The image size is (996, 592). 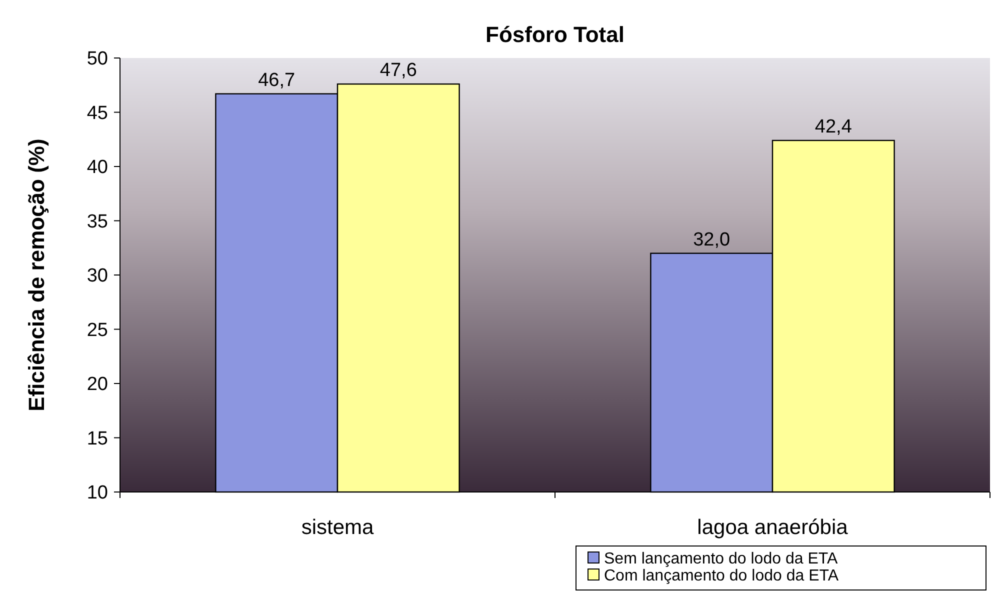 What do you see at coordinates (36, 275) in the screenshot?
I see `y-axis-title: Eficiência de remoção (%)` at bounding box center [36, 275].